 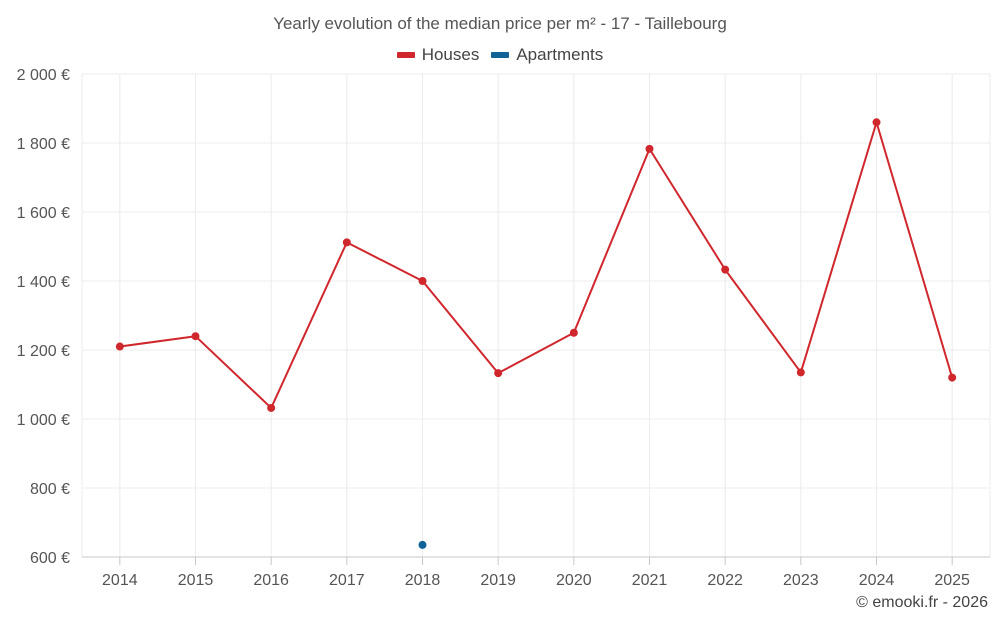 What do you see at coordinates (43, 213) in the screenshot?
I see `y-tick-label: 1 600 €` at bounding box center [43, 213].